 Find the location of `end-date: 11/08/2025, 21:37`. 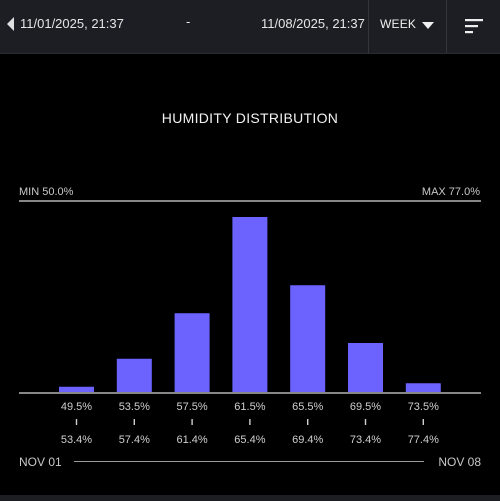

end-date: 11/08/2025, 21:37 is located at coordinates (313, 23).